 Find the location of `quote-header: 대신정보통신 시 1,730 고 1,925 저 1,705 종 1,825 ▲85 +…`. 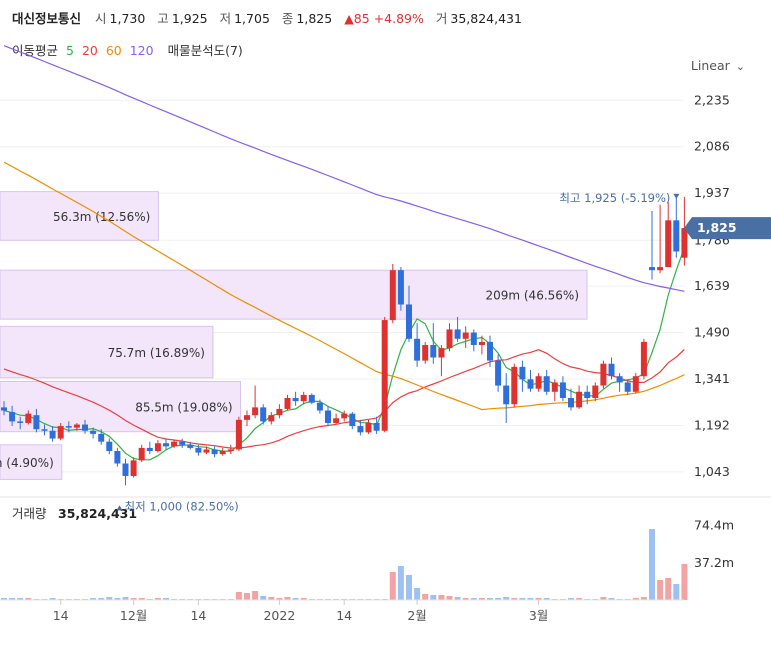

quote-header: 대신정보통신 시 1,730 고 1,925 저 1,705 종 1,825 ▲85 +… is located at coordinates (271, 17).